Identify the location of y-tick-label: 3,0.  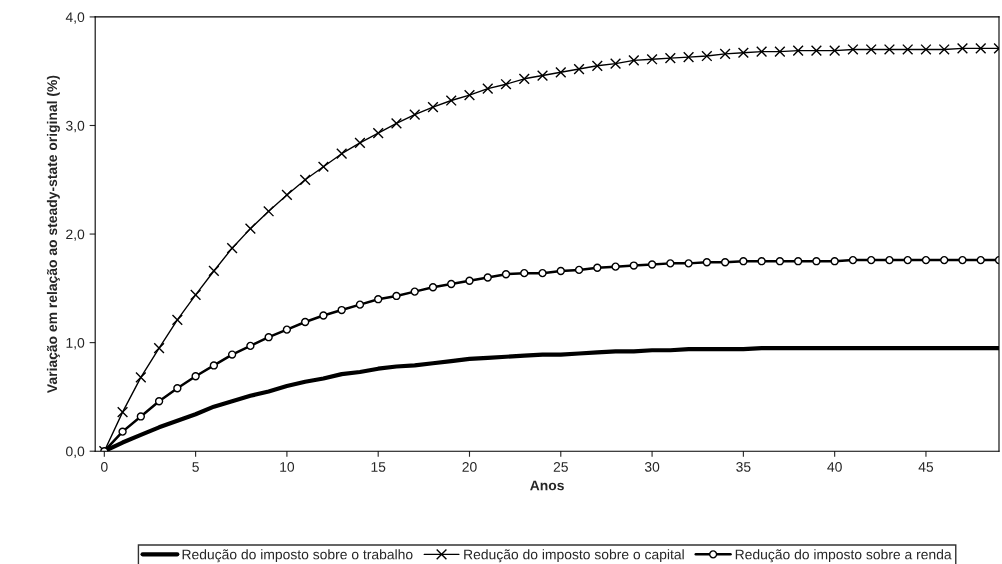
(75, 126).